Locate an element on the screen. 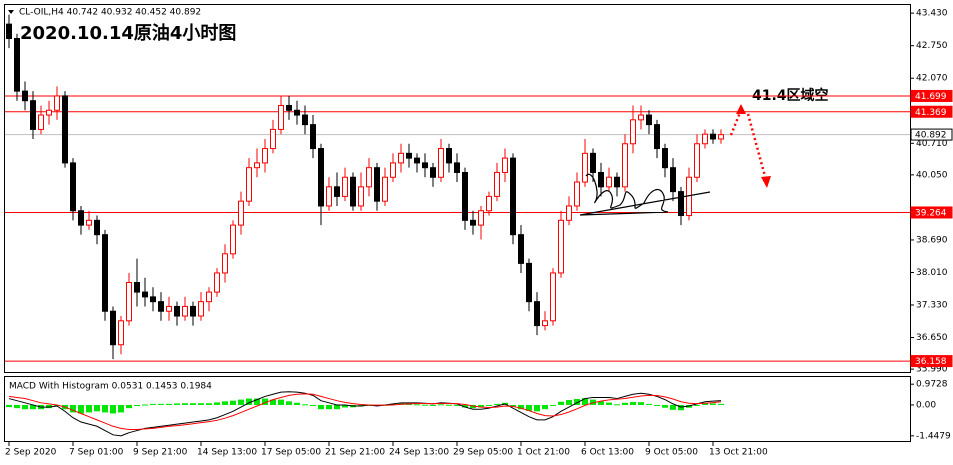 The image size is (953, 465). price-tag-label: 39.264 is located at coordinates (931, 213).